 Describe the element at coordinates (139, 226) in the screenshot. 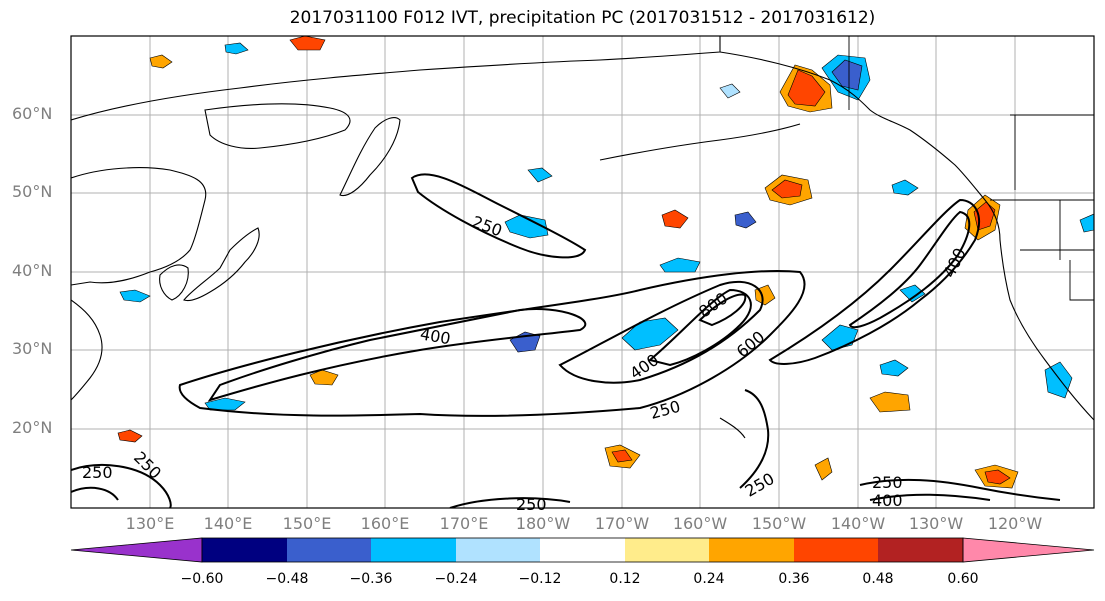

I see `coastline-asia` at that location.